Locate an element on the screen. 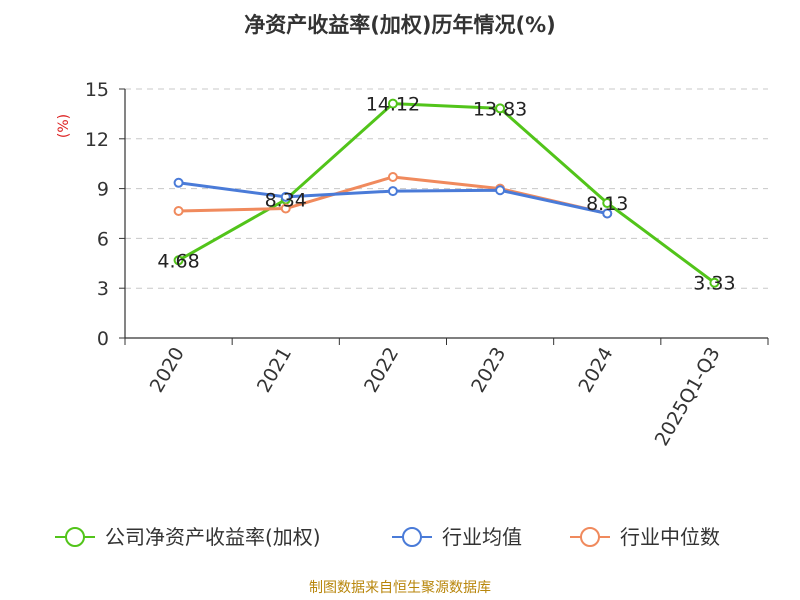  y-tick-label: 6 is located at coordinates (103, 239).